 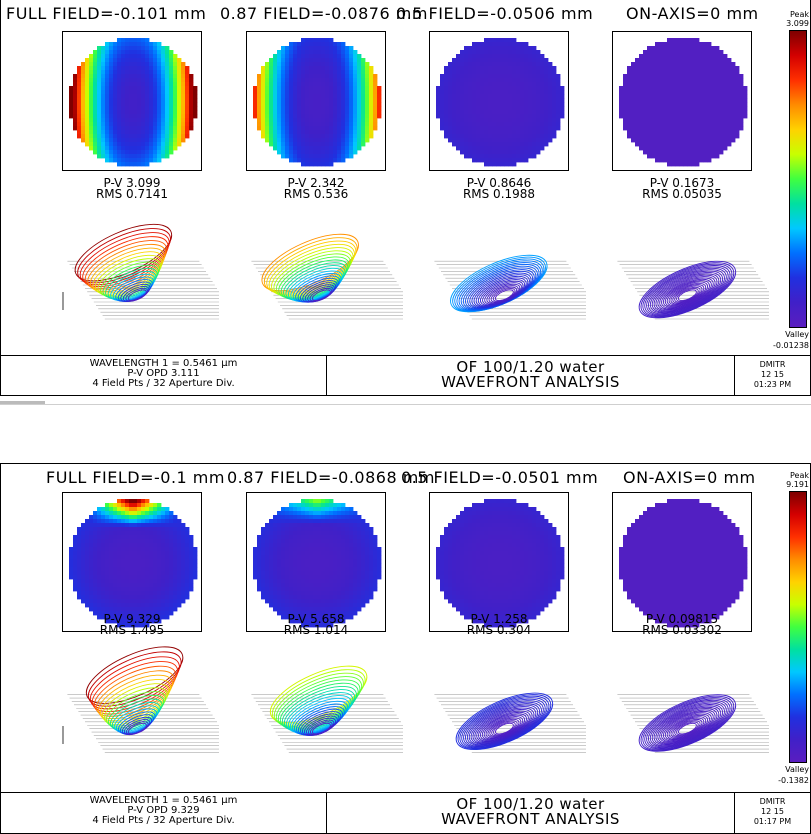 I want to click on field-stats: P-V 3.099 RMS 0.7141, so click(x=132, y=188).